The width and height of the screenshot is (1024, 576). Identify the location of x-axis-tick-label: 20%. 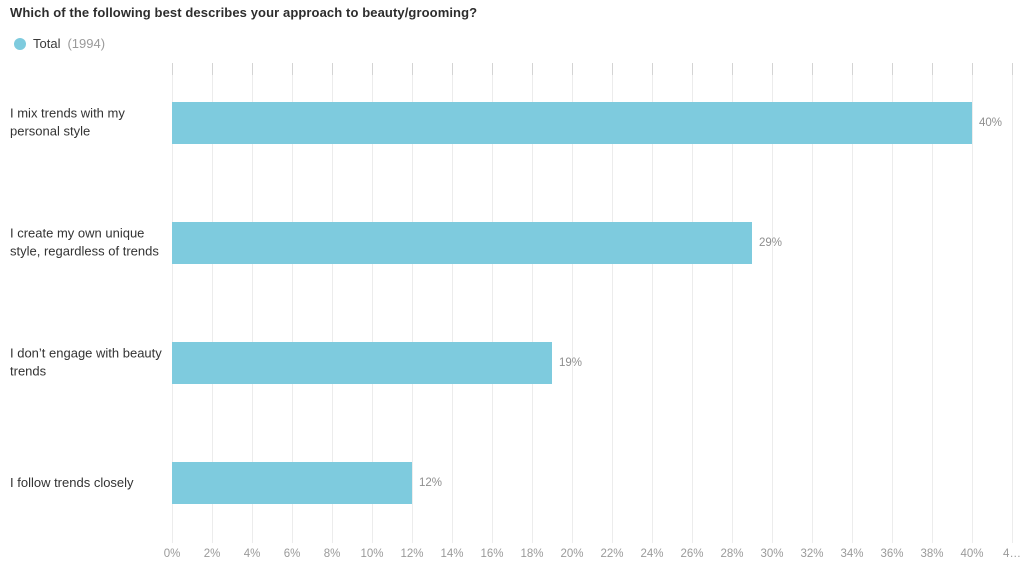
(572, 554).